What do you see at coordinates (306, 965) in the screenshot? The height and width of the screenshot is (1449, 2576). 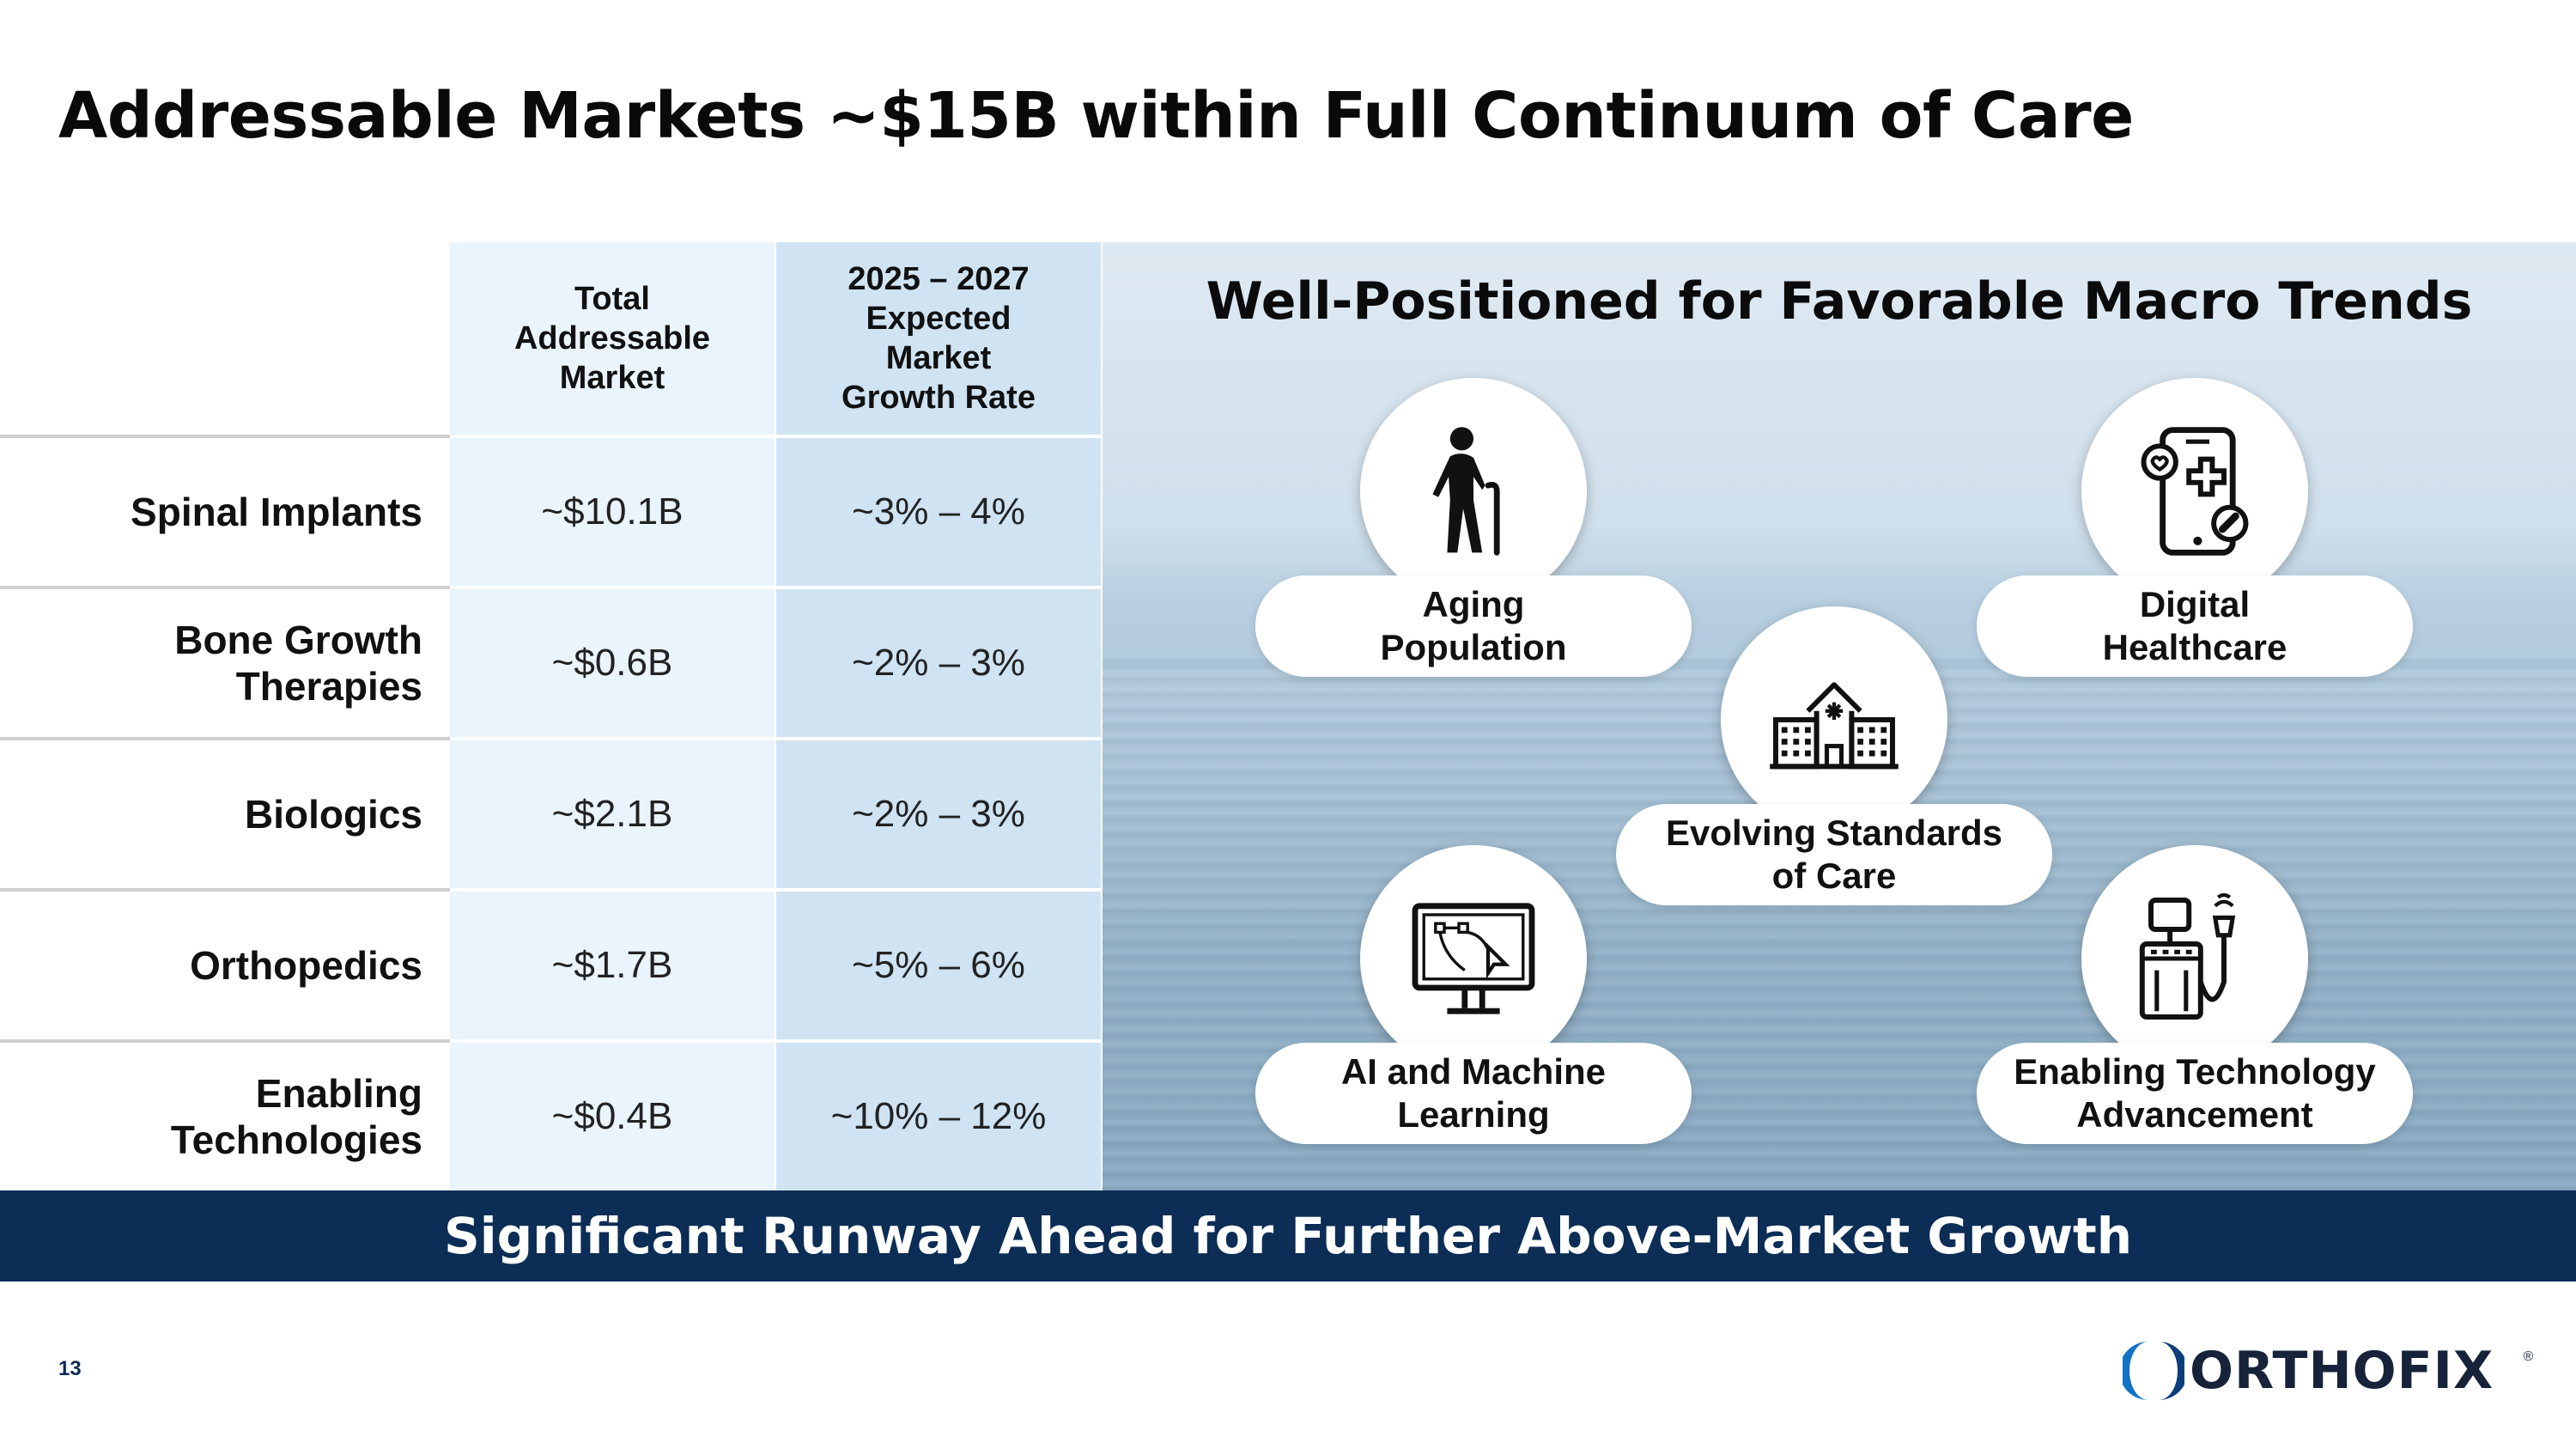 I see `row-label-orthopedics: Orthopedics` at bounding box center [306, 965].